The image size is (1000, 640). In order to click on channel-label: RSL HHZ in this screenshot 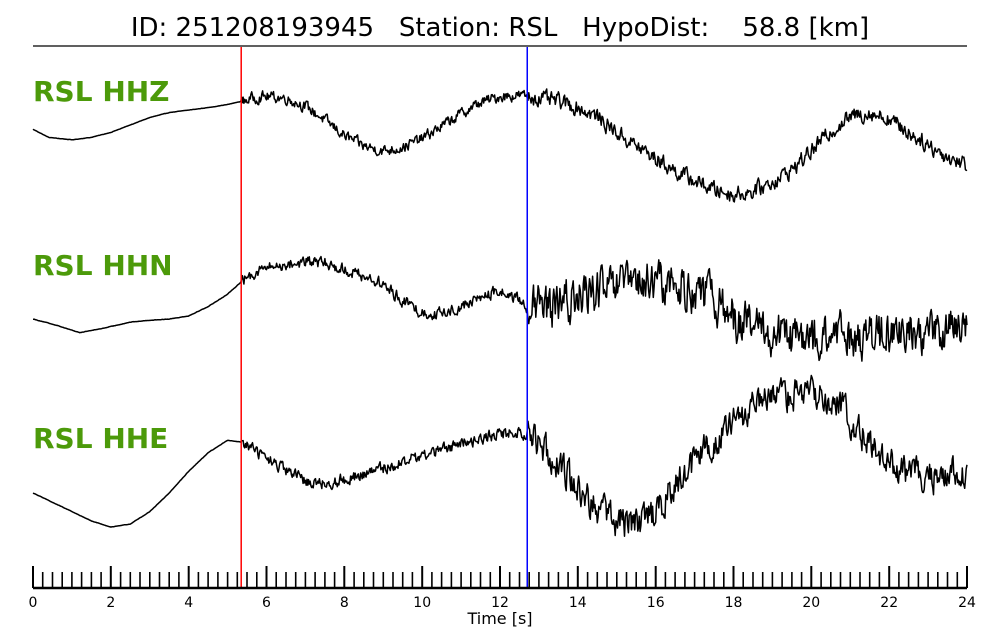, I will do `click(101, 91)`.